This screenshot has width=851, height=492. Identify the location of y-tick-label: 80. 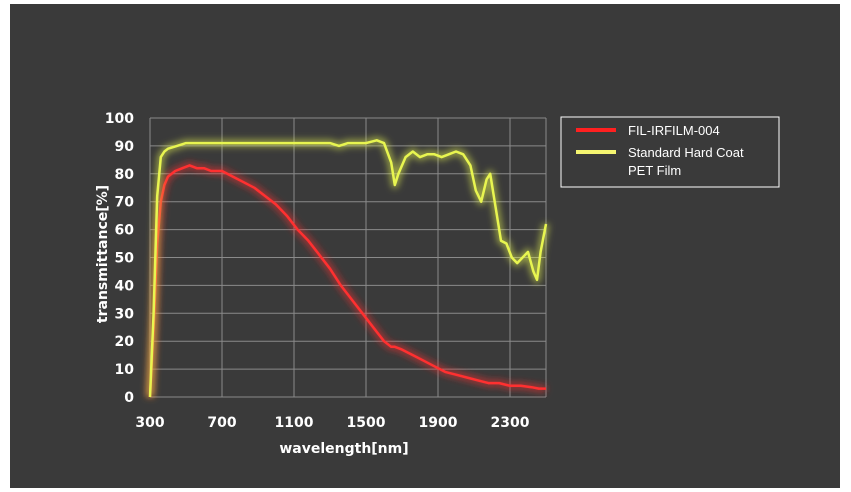
(125, 175).